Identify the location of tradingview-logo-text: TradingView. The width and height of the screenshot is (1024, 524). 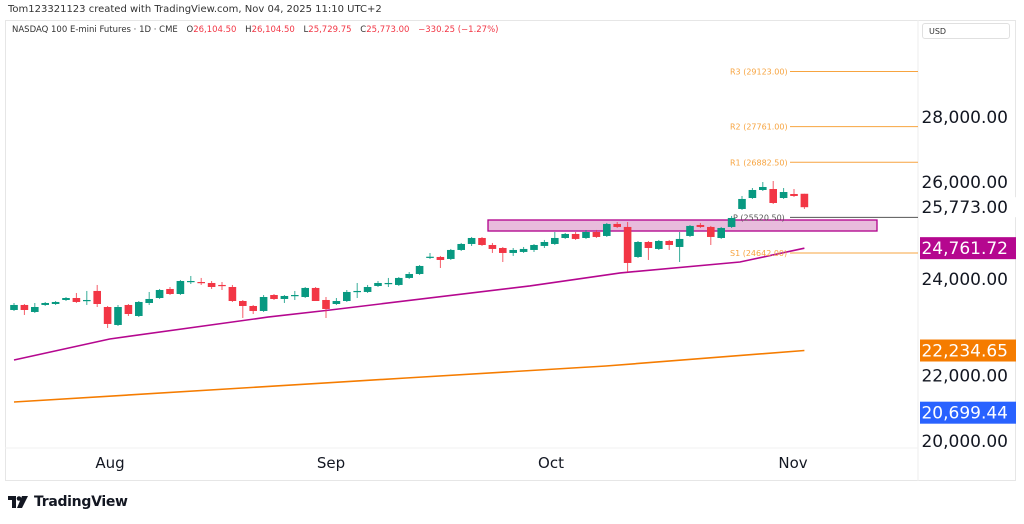
(81, 502).